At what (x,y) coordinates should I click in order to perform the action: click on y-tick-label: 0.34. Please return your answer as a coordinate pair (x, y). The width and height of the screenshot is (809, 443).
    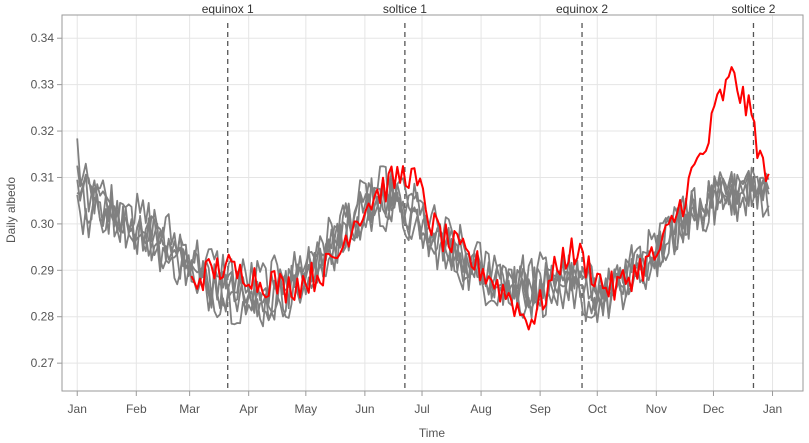
    Looking at the image, I should click on (43, 38).